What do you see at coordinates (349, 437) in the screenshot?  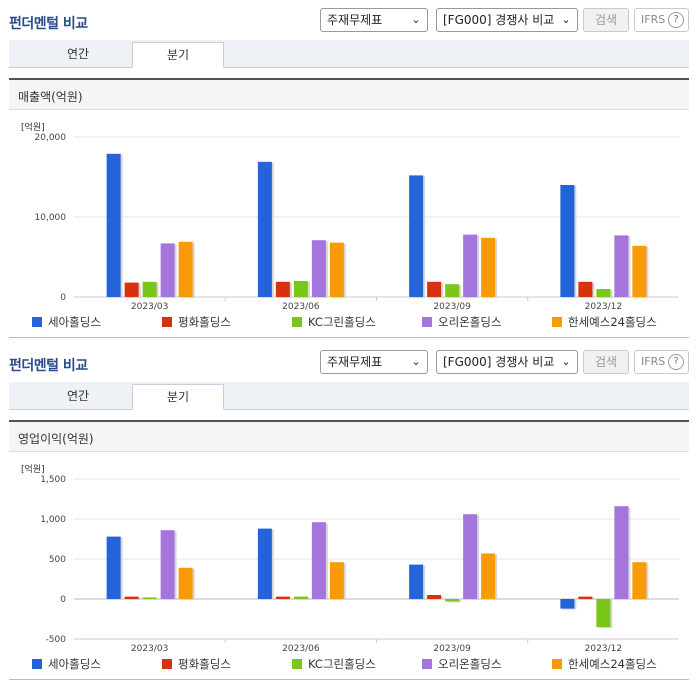 I see `chart-header: 영업이익(억원)` at bounding box center [349, 437].